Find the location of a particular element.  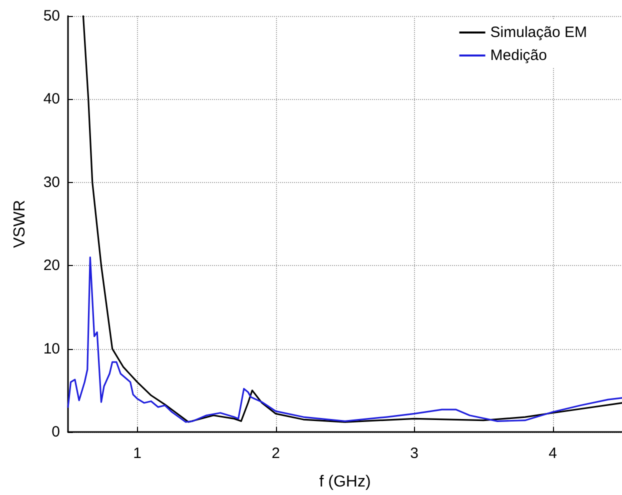

y-axis-title: VSWR is located at coordinates (20, 224).